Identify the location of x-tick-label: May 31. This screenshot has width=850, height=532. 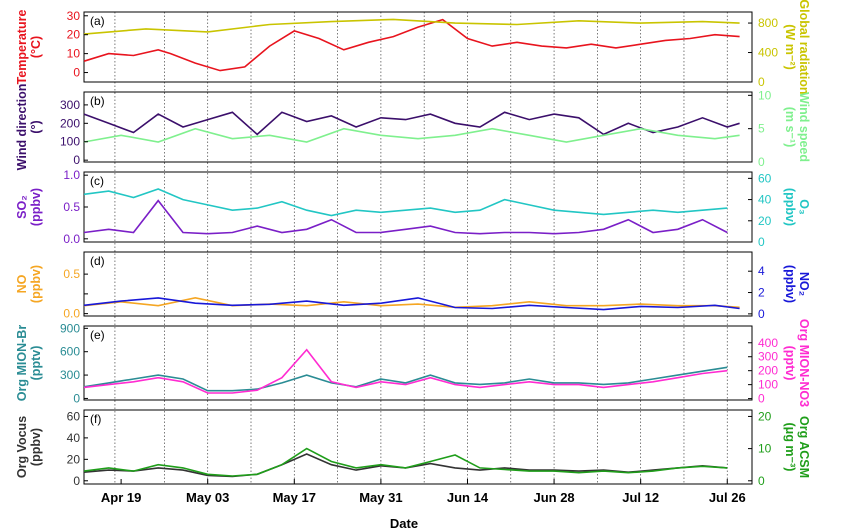
(380, 497).